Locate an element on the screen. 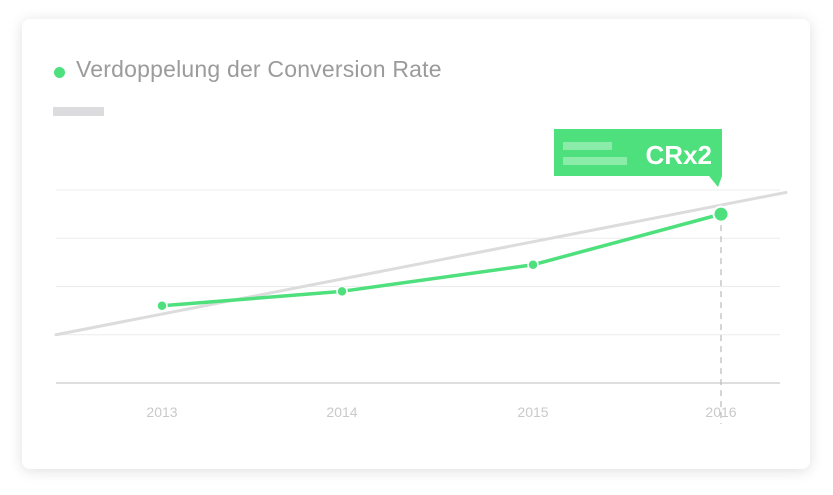  x-tick-label-2016: 2016 is located at coordinates (720, 412).